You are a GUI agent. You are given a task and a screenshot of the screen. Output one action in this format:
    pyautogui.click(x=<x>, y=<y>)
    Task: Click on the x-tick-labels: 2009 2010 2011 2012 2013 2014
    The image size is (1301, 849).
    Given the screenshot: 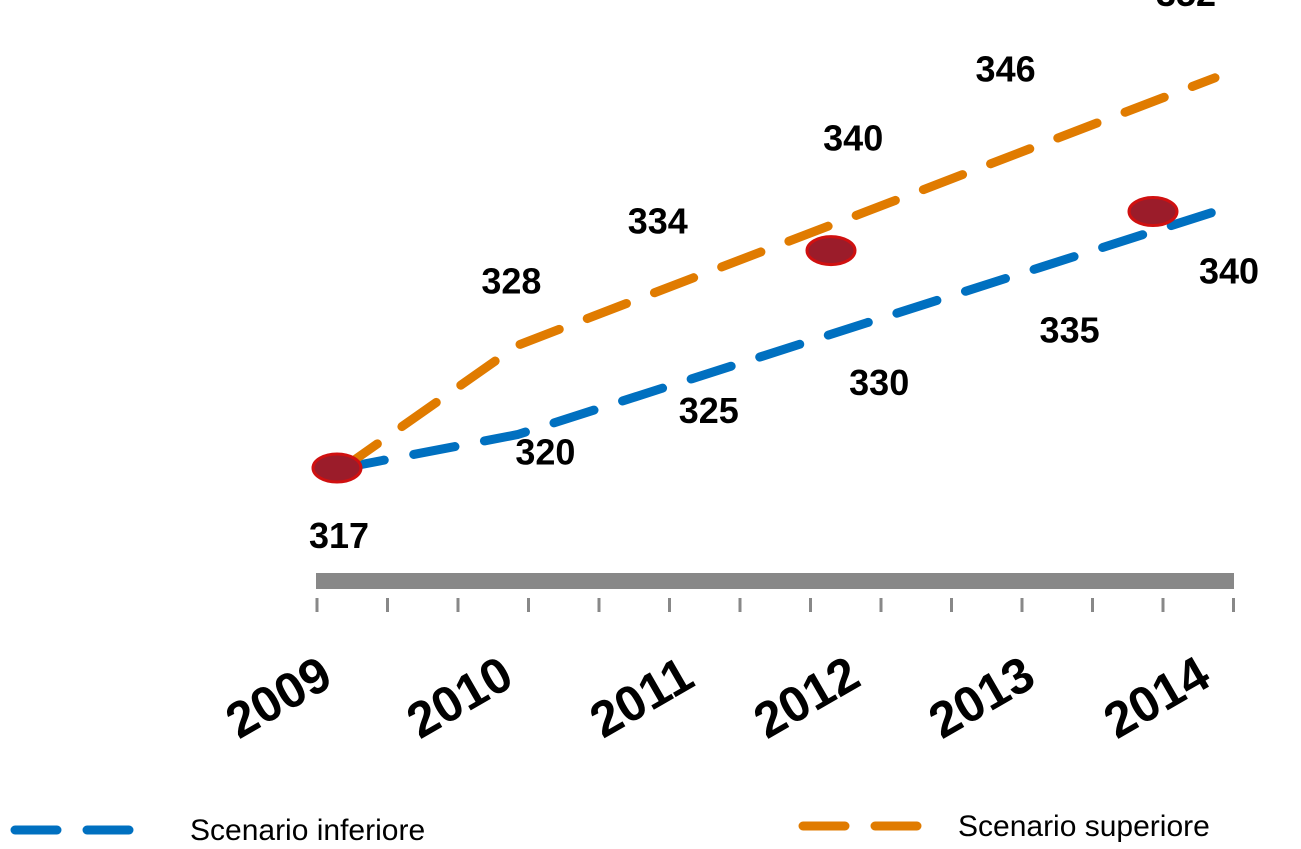 What is the action you would take?
    pyautogui.click(x=717, y=697)
    